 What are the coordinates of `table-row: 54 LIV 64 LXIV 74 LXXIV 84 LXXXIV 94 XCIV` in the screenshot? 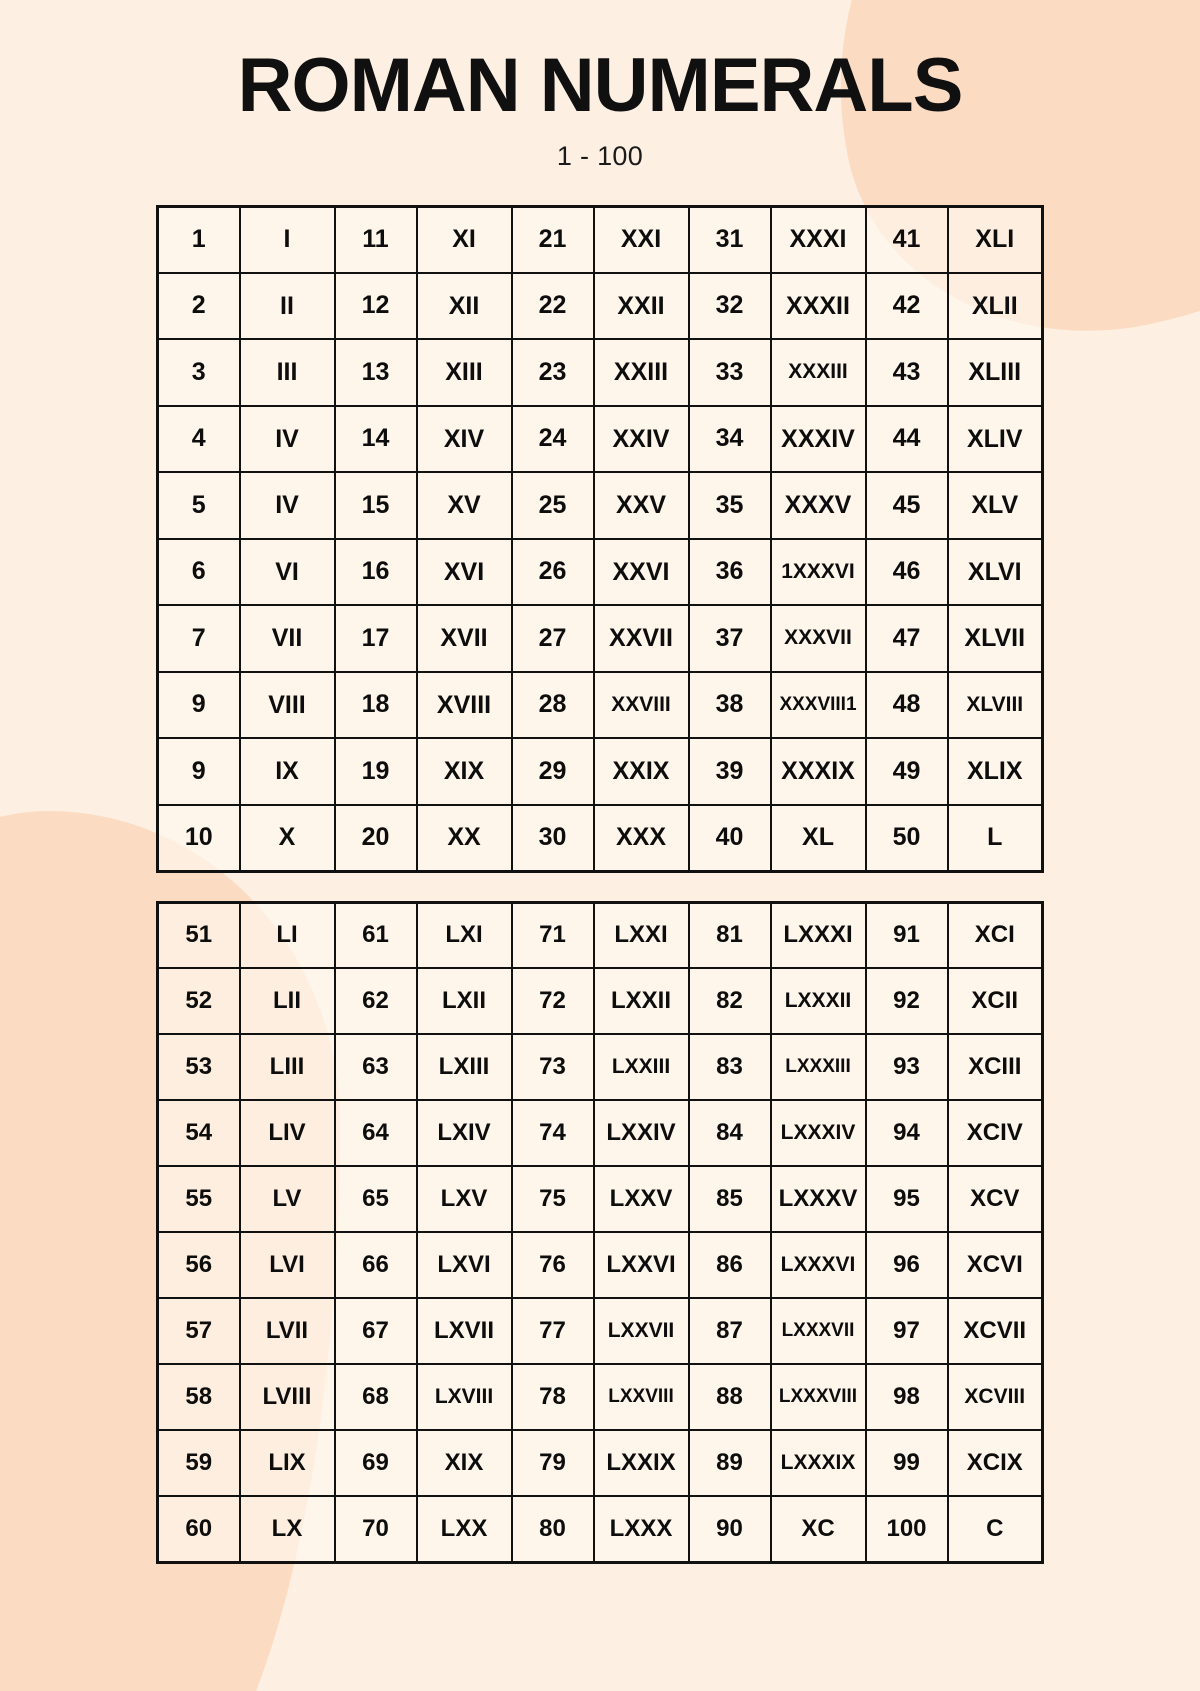 It's located at (600, 1133).